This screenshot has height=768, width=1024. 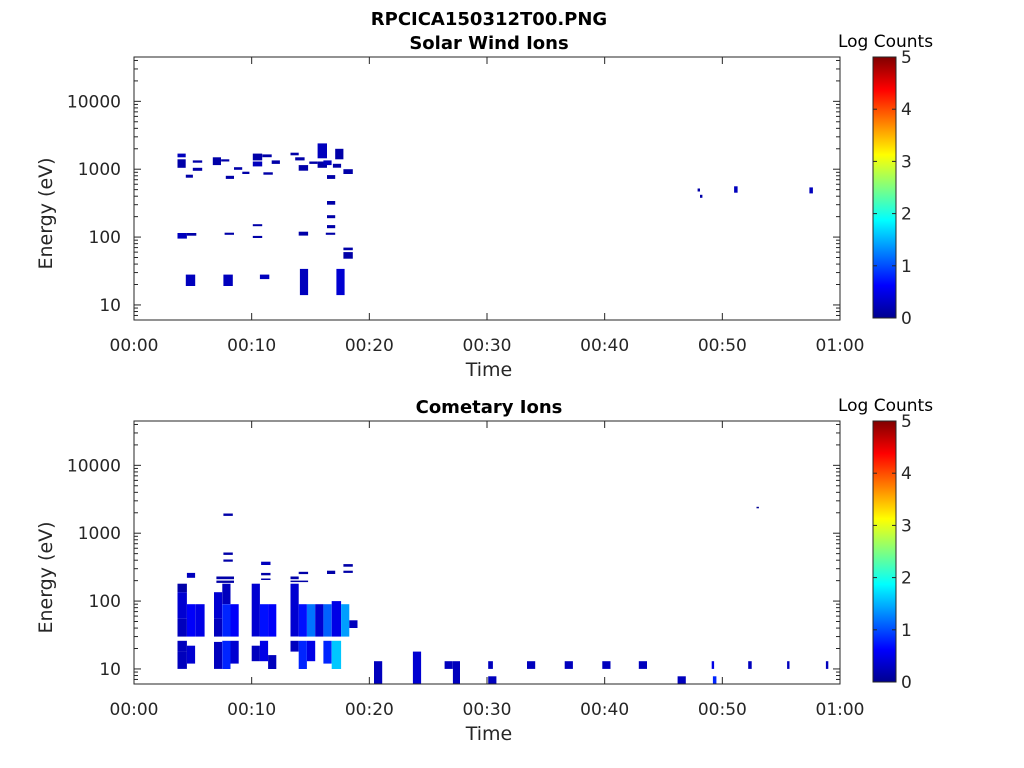 What do you see at coordinates (94, 466) in the screenshot?
I see `y-tick-label: 10000` at bounding box center [94, 466].